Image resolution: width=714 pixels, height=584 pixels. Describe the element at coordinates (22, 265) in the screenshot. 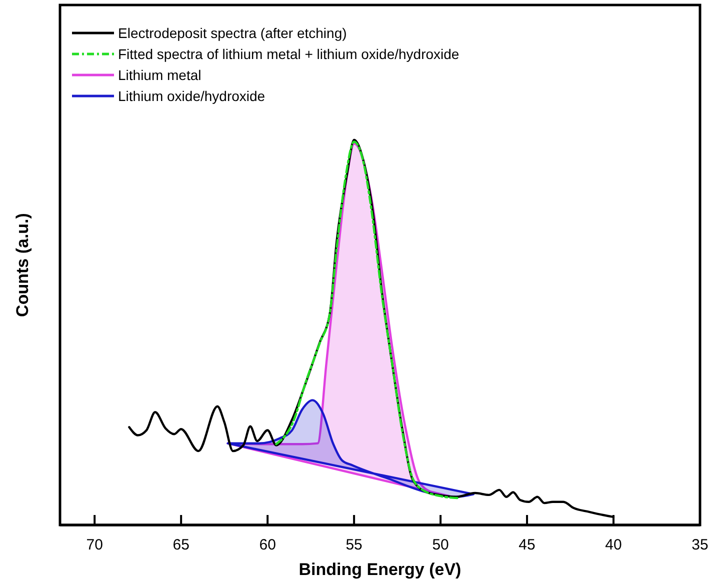

I see `y-axis-title: Counts (a.u.)` at that location.